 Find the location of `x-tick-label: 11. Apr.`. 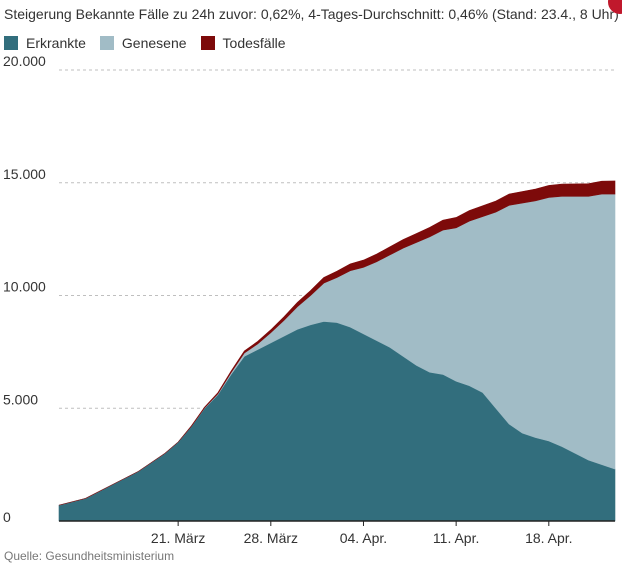

x-tick-label: 11. Apr. is located at coordinates (456, 538).